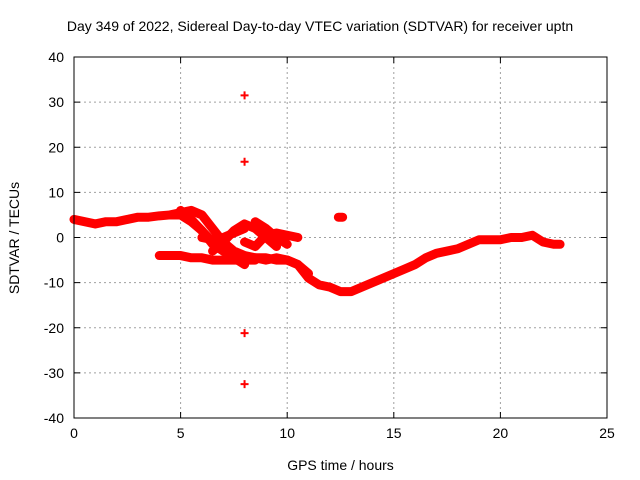 Image resolution: width=640 pixels, height=480 pixels. Describe the element at coordinates (340, 465) in the screenshot. I see `x-axis-label: GPS time / hours` at that location.